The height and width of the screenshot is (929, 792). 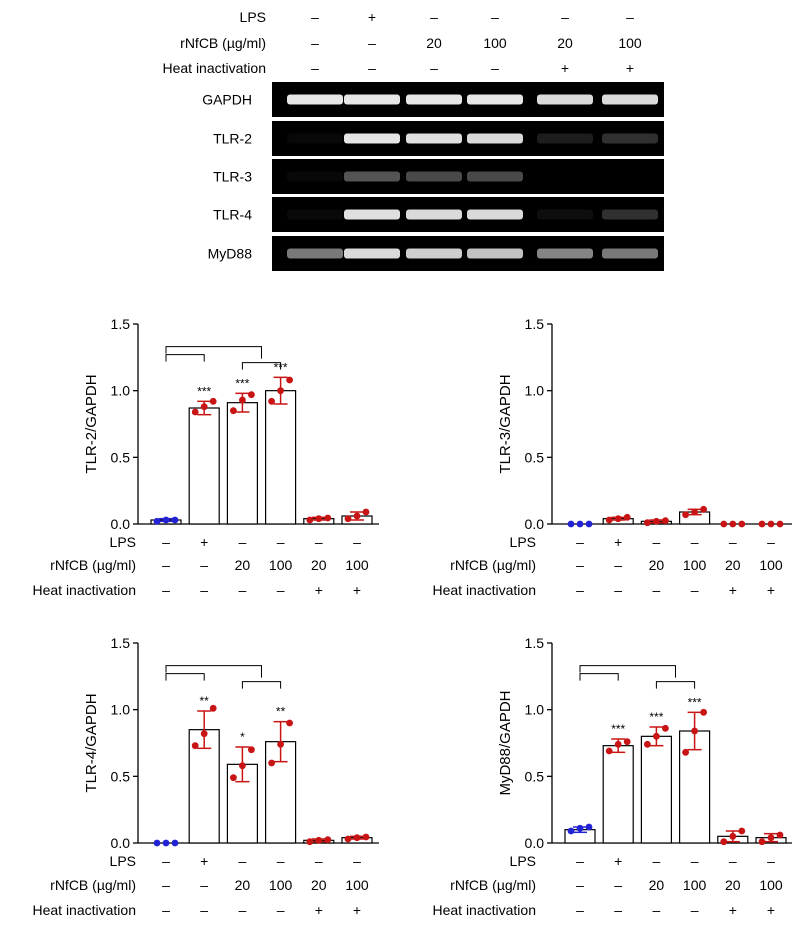 I want to click on gel-row-label: TLR-4, so click(x=232, y=215).